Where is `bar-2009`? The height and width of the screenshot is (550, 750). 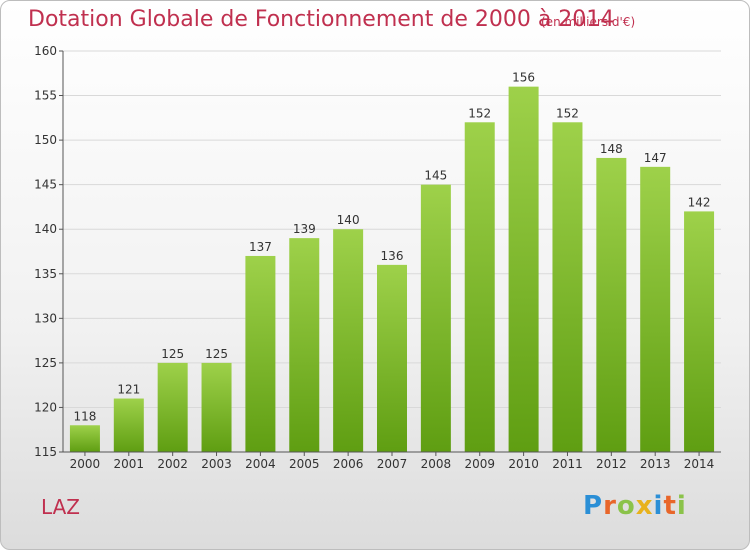 bar-2009 is located at coordinates (479, 287).